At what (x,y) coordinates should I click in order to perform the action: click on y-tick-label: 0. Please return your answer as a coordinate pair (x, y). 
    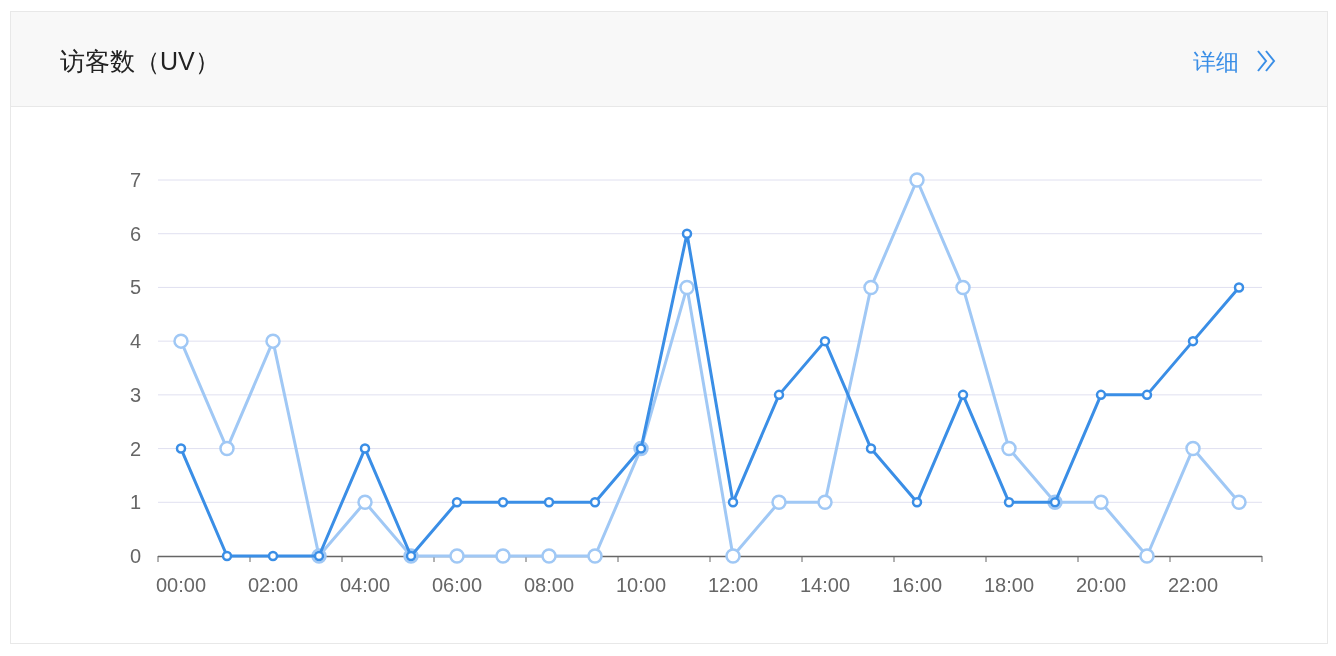
    Looking at the image, I should click on (135, 556).